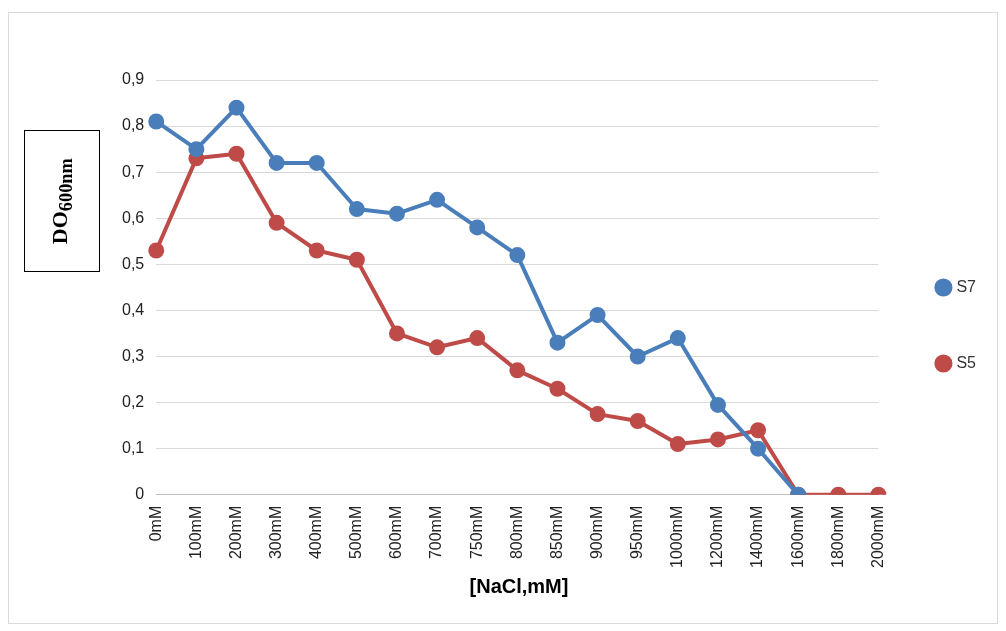  I want to click on x-axis-title: [NaCl,mM], so click(519, 586).